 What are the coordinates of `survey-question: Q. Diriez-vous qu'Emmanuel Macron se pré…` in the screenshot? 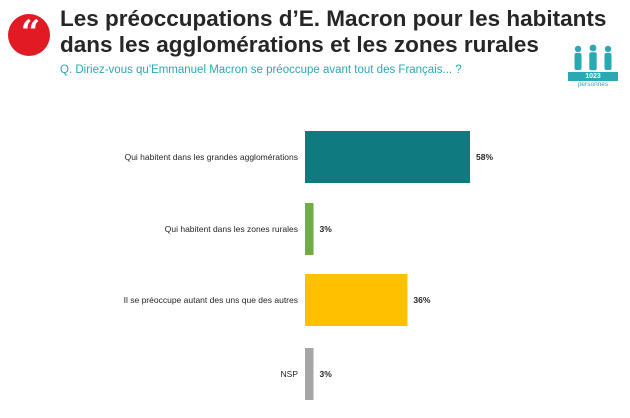 It's located at (261, 70).